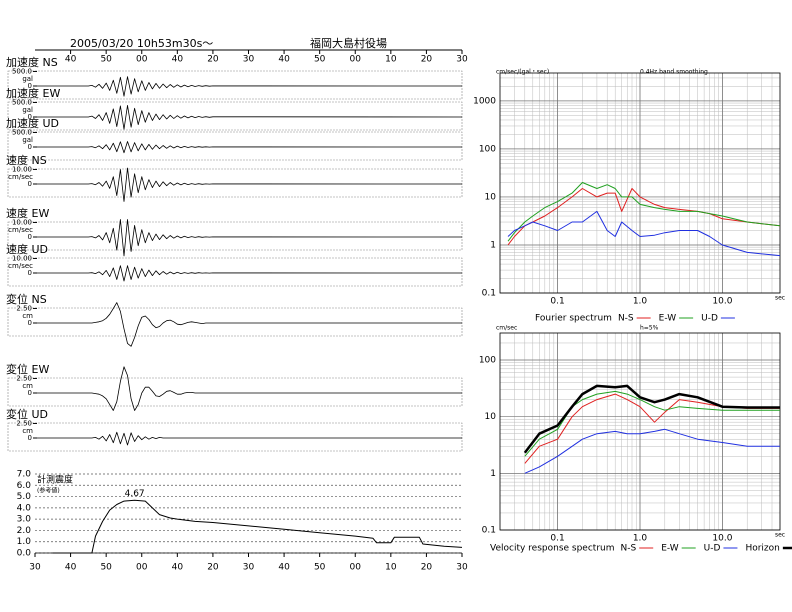  What do you see at coordinates (780, 535) in the screenshot?
I see `x-axis-label: sec` at bounding box center [780, 535].